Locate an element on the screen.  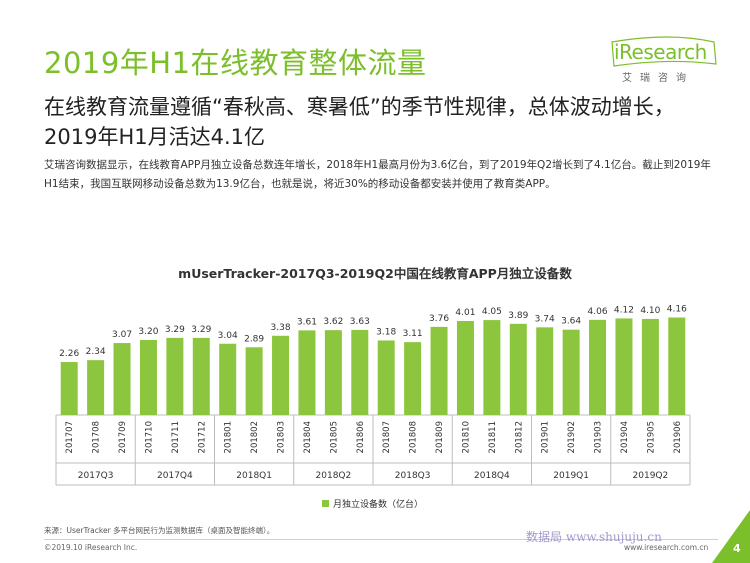
quarter-label: 2017Q3 is located at coordinates (96, 476).